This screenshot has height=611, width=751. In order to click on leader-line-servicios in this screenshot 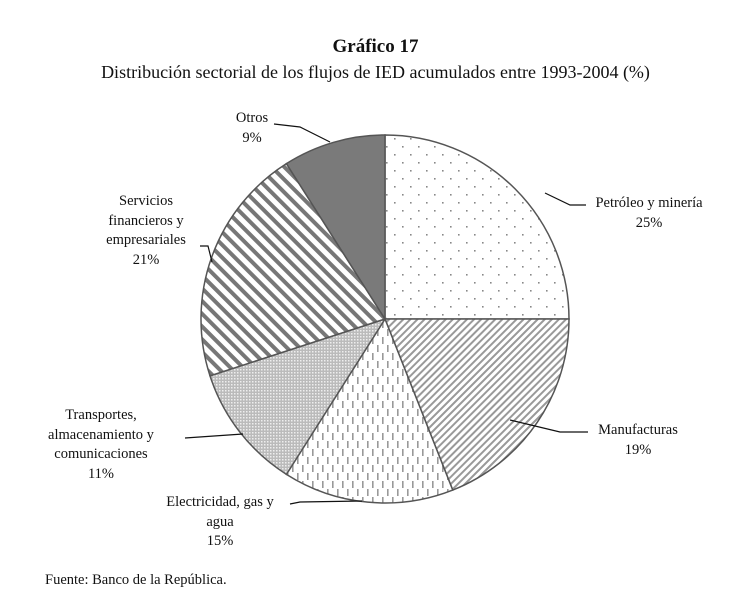, I will do `click(206, 254)`.